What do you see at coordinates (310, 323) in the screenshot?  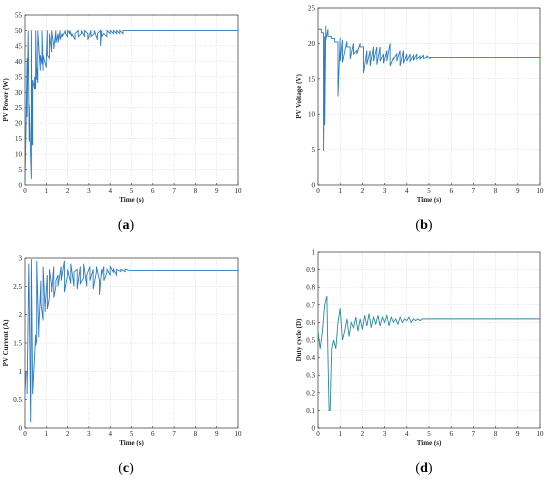 I see `y-tick-label: 0.6` at bounding box center [310, 323].